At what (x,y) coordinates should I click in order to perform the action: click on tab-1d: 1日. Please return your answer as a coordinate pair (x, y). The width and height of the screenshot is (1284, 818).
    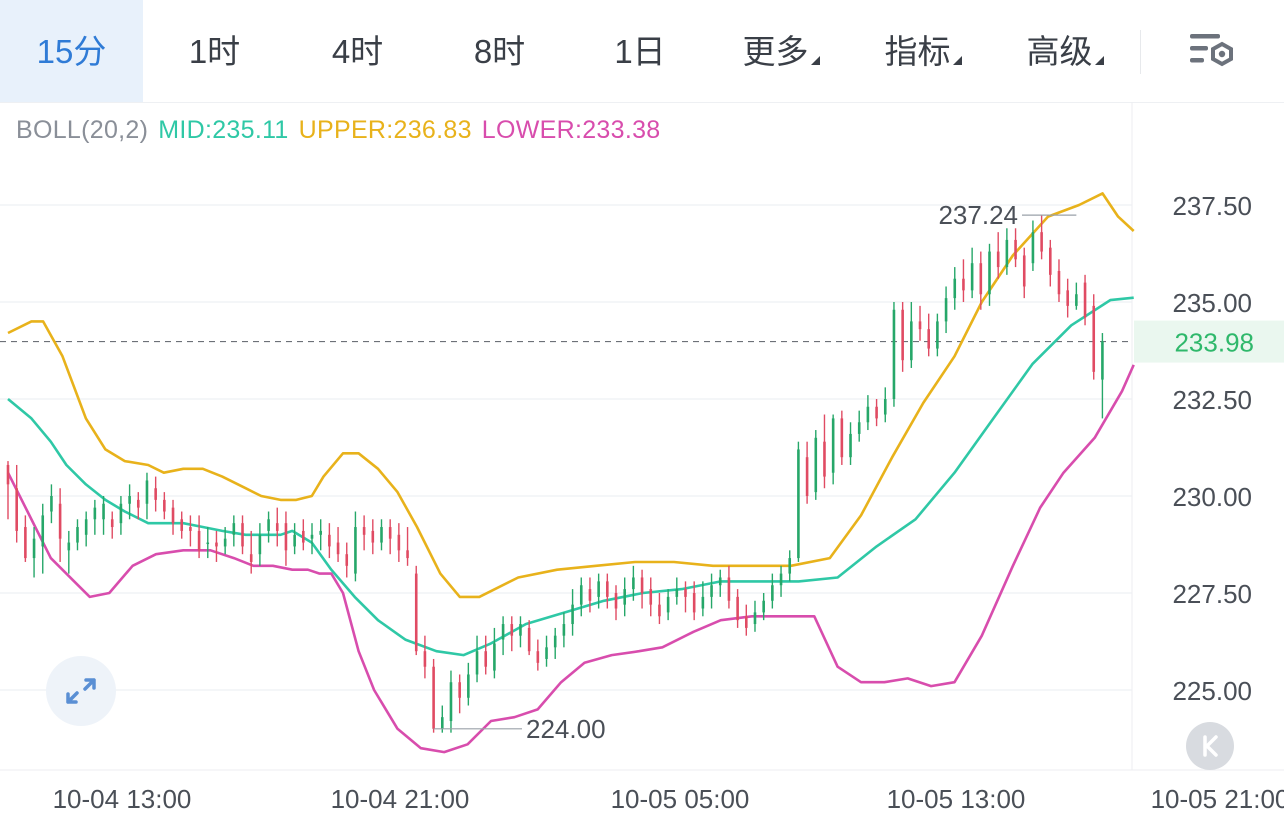
    Looking at the image, I should click on (640, 51).